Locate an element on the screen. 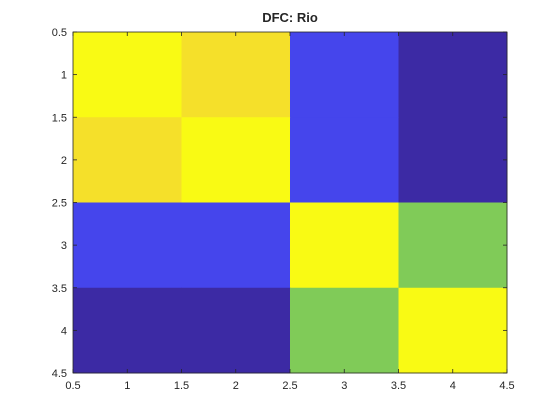 The width and height of the screenshot is (560, 420). x-tick-label: 4.5 is located at coordinates (506, 386).